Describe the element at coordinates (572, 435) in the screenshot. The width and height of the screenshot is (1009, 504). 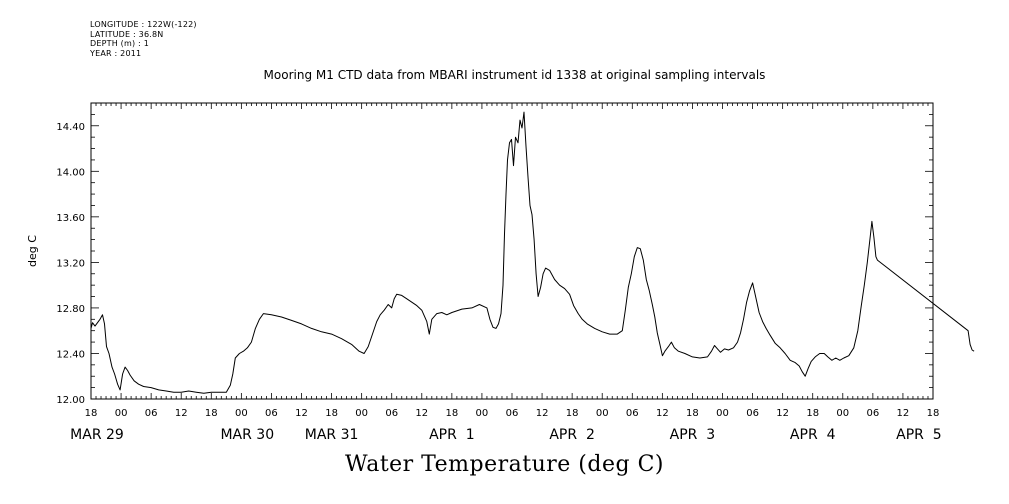
I see `x-date-label: APR 2` at that location.